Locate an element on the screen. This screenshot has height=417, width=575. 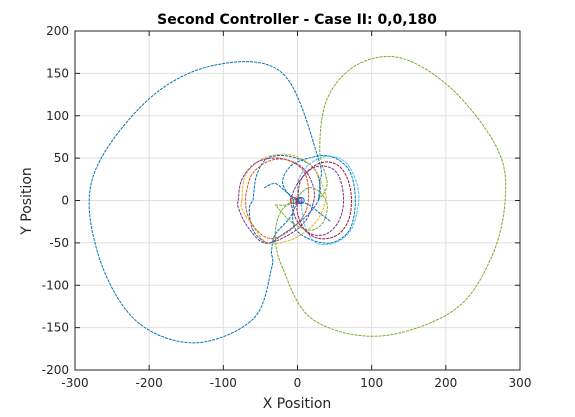
y-tick-label: -200 is located at coordinates (55, 370).